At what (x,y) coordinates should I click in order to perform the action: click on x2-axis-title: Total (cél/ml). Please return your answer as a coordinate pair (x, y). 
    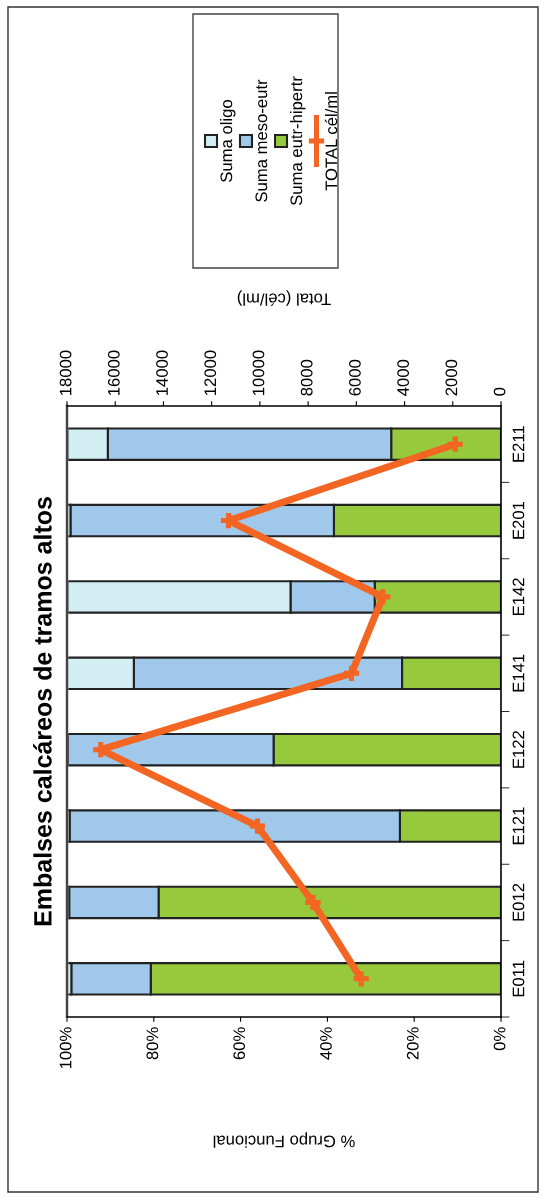
    Looking at the image, I should click on (284, 298).